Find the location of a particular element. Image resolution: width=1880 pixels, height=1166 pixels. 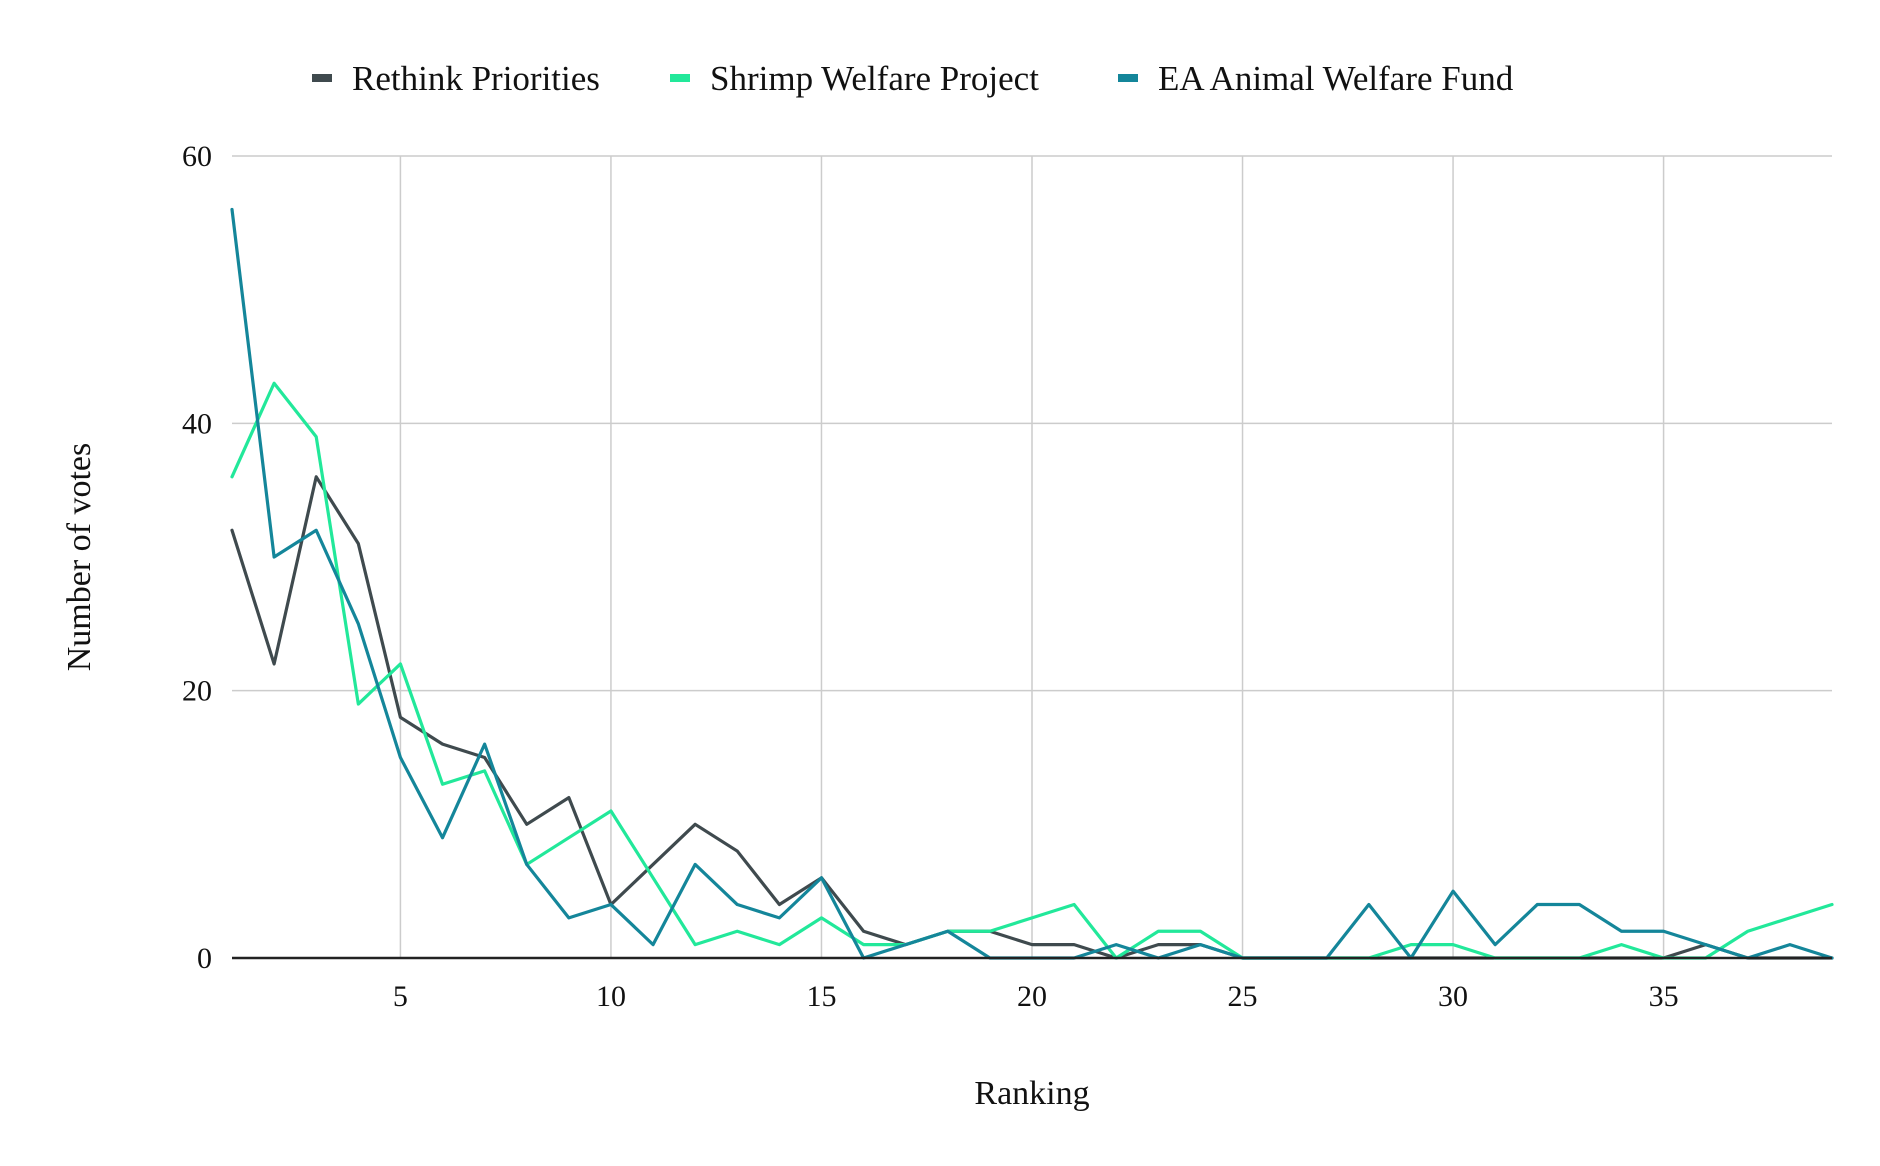

x-tick-label: 35 is located at coordinates (1664, 996).